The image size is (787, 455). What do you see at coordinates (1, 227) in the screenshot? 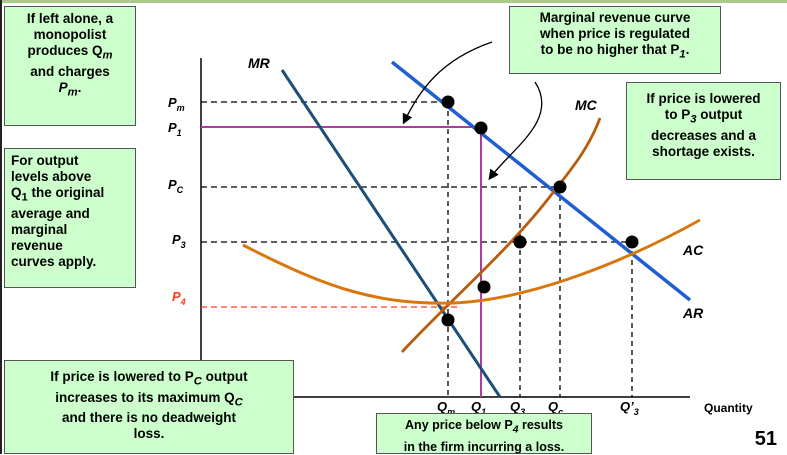
I see `left-rule` at bounding box center [1, 227].